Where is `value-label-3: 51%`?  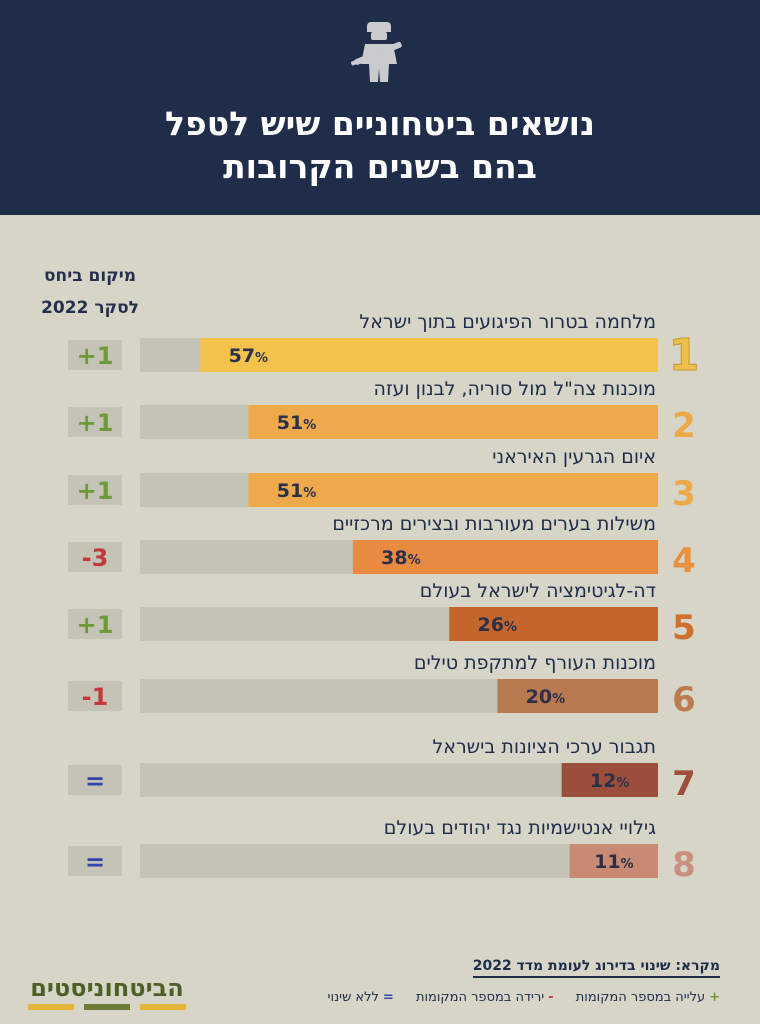
value-label-3: 51% is located at coordinates (296, 491).